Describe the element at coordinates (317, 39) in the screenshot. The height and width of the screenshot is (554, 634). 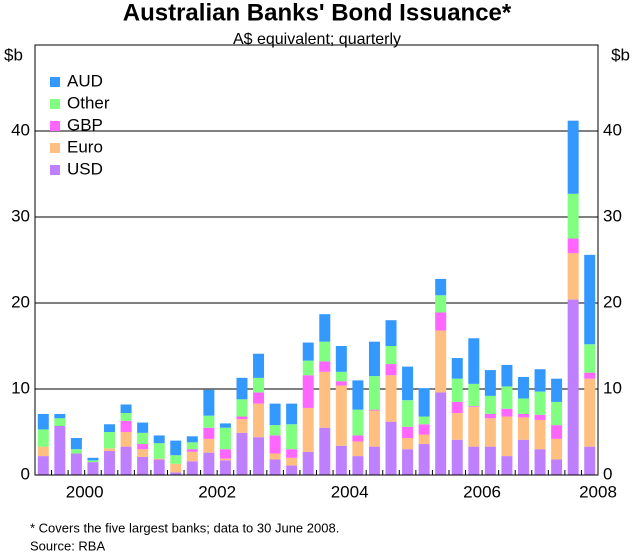
I see `chart-subtitle: A$ equivalent; quarterly` at that location.